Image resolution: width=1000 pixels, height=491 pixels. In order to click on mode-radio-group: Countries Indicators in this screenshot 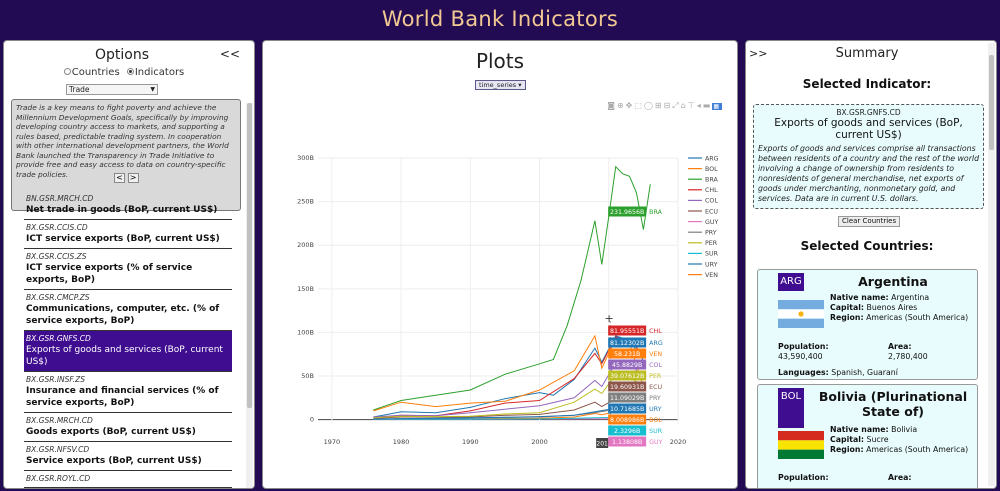, I will do `click(122, 72)`.